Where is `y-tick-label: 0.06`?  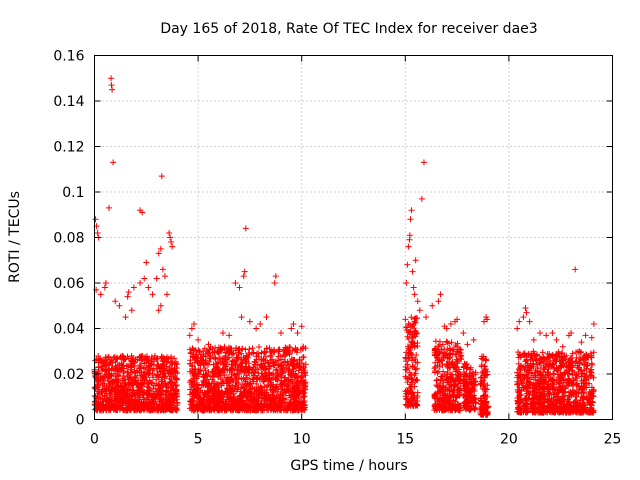 y-tick-label: 0.06 is located at coordinates (68, 284).